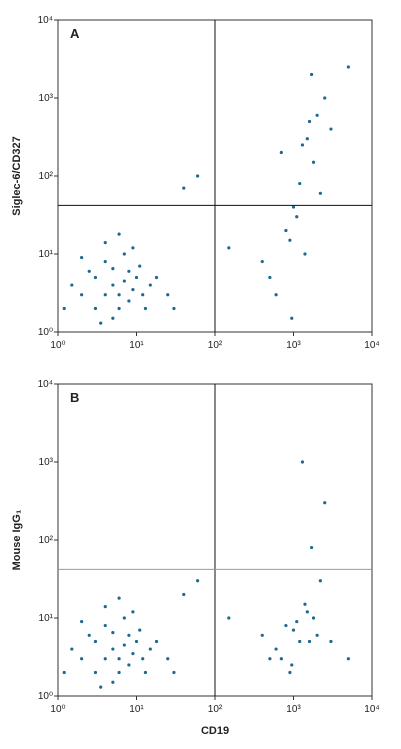 The image size is (401, 749). I want to click on x-tick-label: 10⁰, so click(57, 345).